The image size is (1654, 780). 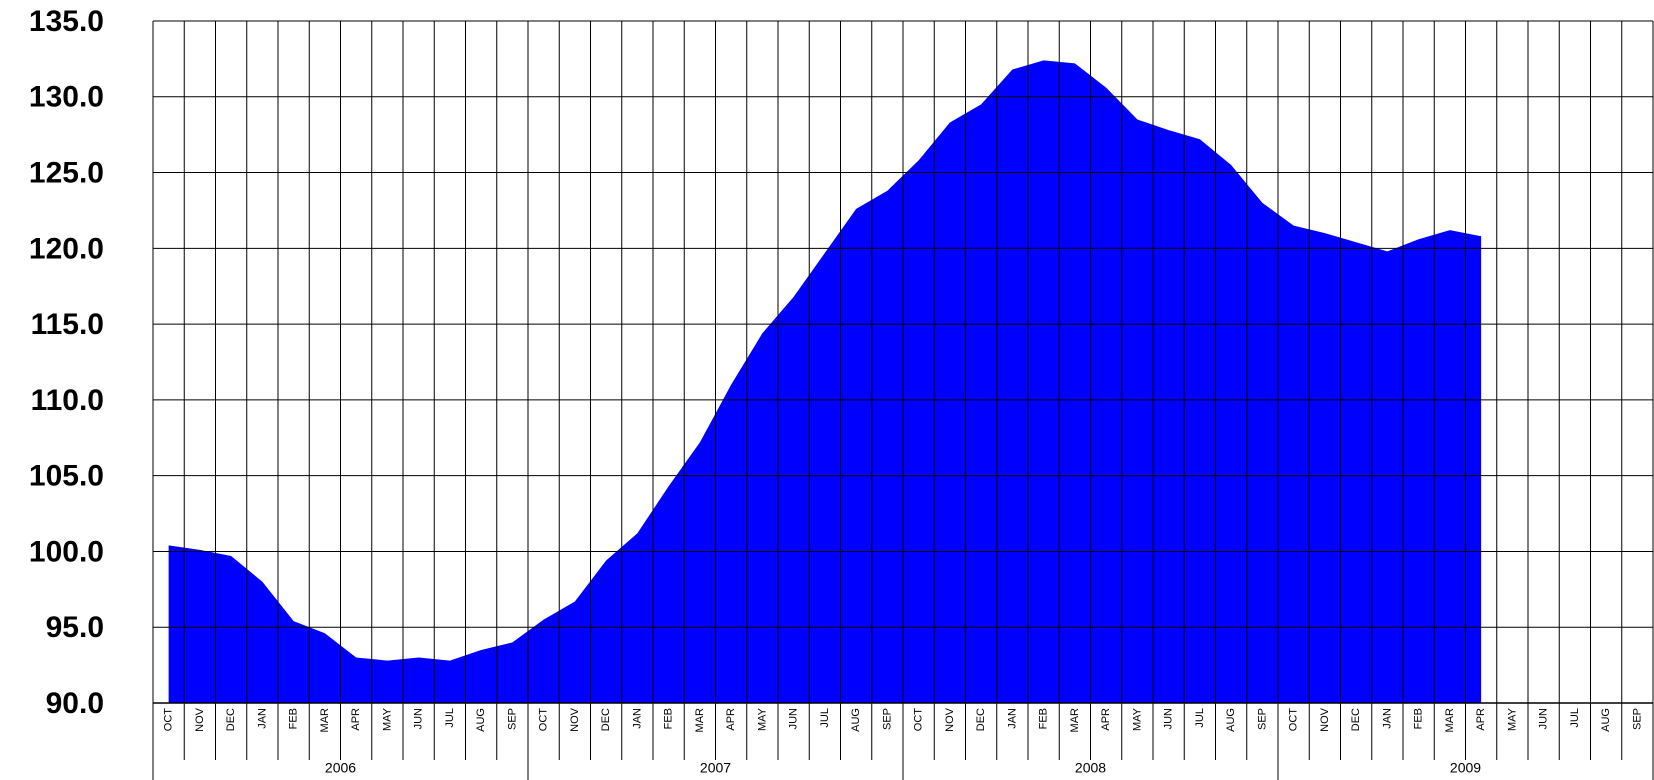 I want to click on year-label: 2008, so click(x=1090, y=768).